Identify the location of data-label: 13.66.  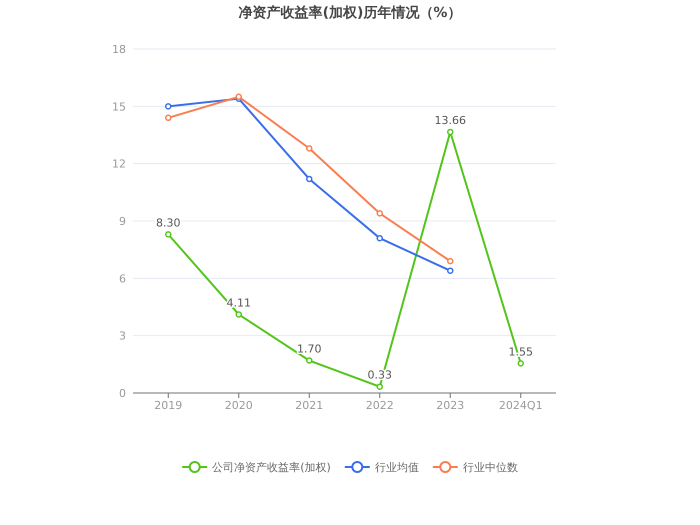
(450, 120).